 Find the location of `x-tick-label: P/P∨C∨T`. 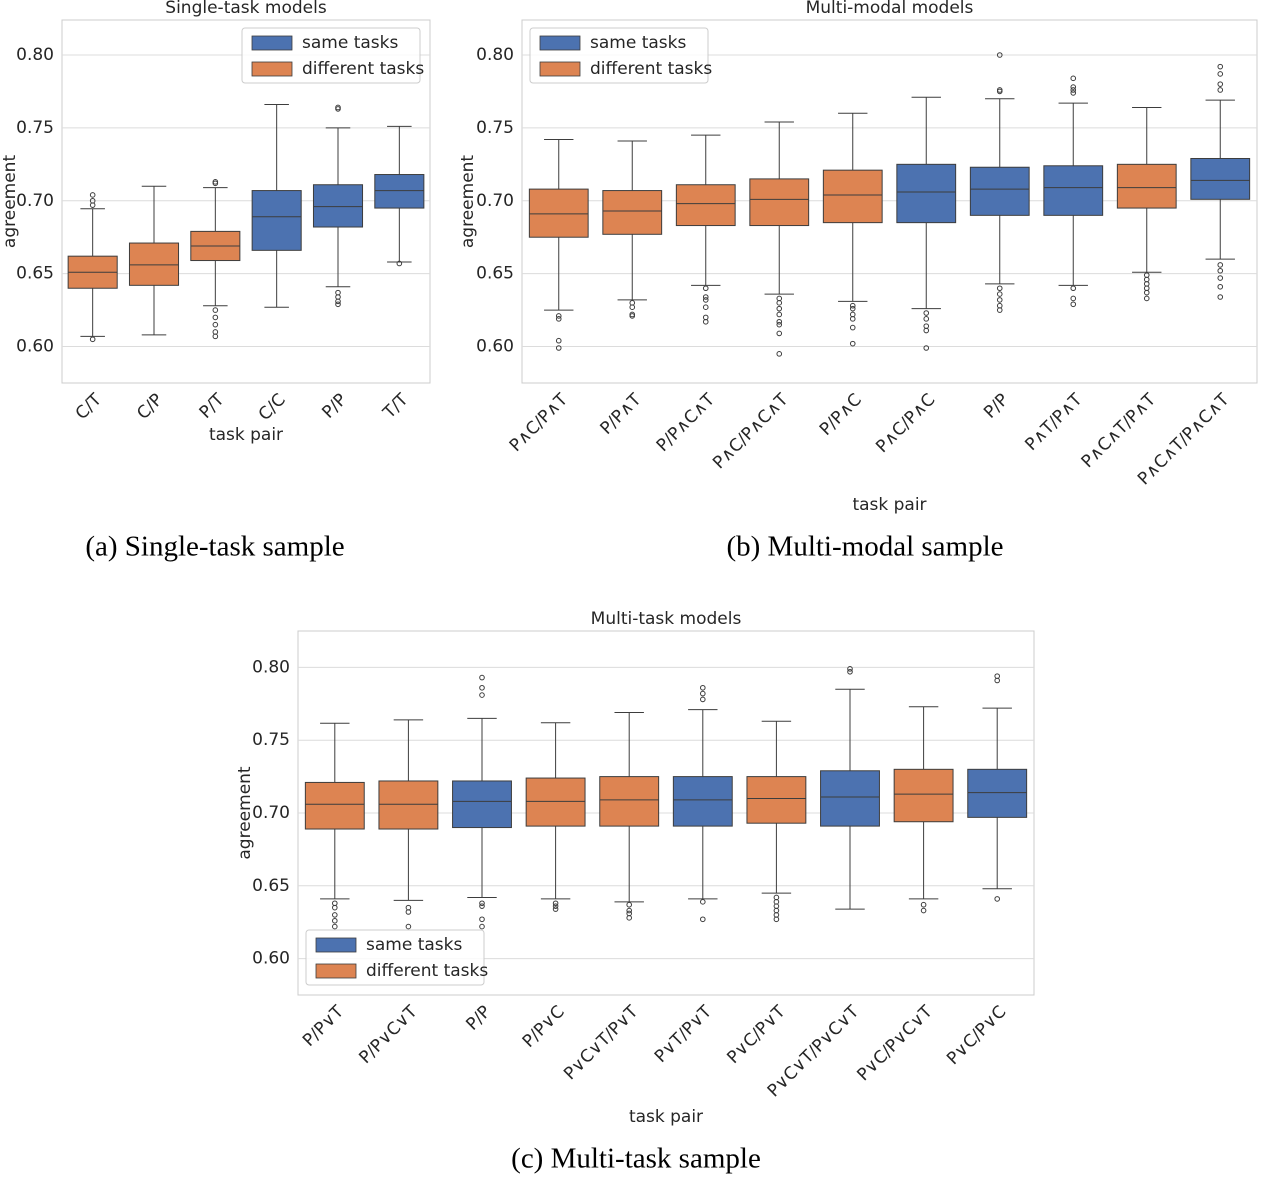

x-tick-label: P/P∨C∨T is located at coordinates (388, 1034).